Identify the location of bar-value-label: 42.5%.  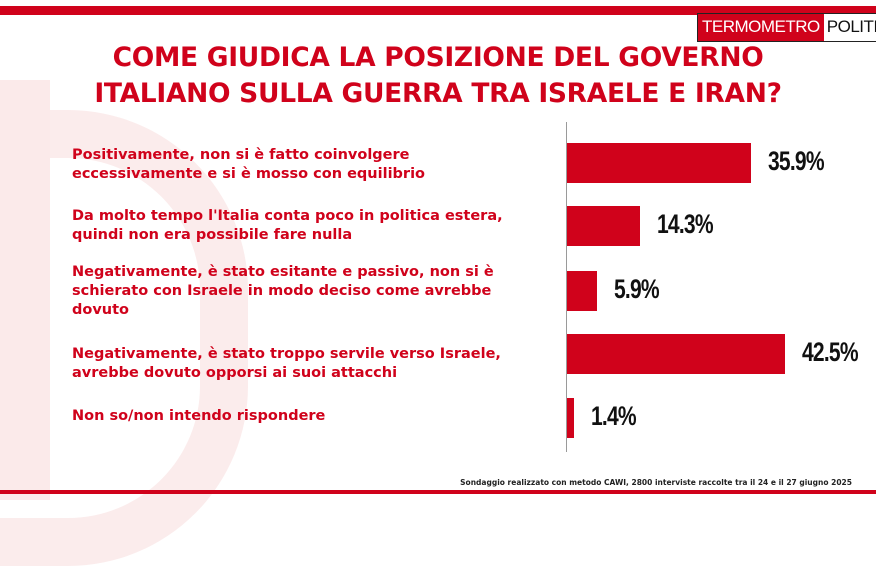
(830, 352).